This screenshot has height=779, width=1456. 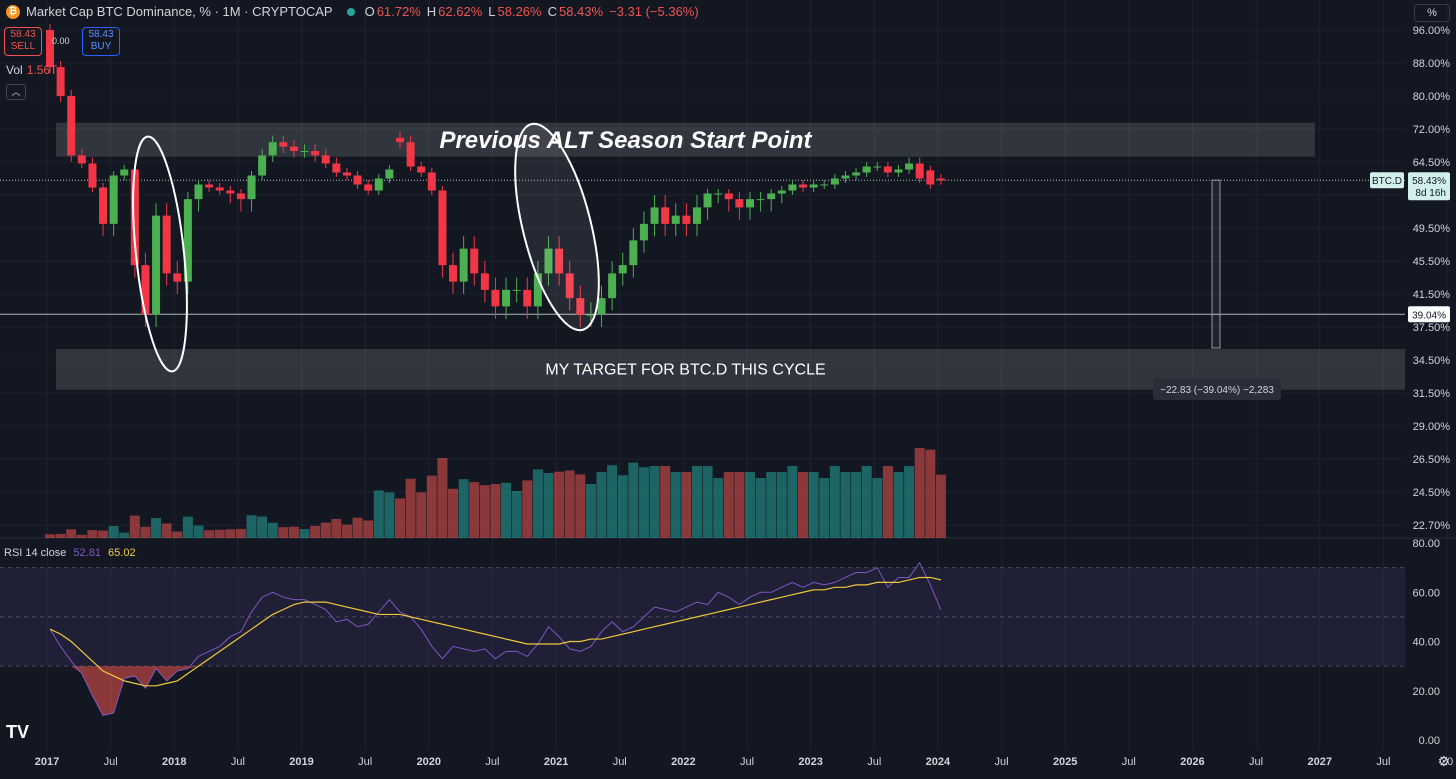 What do you see at coordinates (1432, 394) in the screenshot?
I see `price-tick-label: 31.50%` at bounding box center [1432, 394].